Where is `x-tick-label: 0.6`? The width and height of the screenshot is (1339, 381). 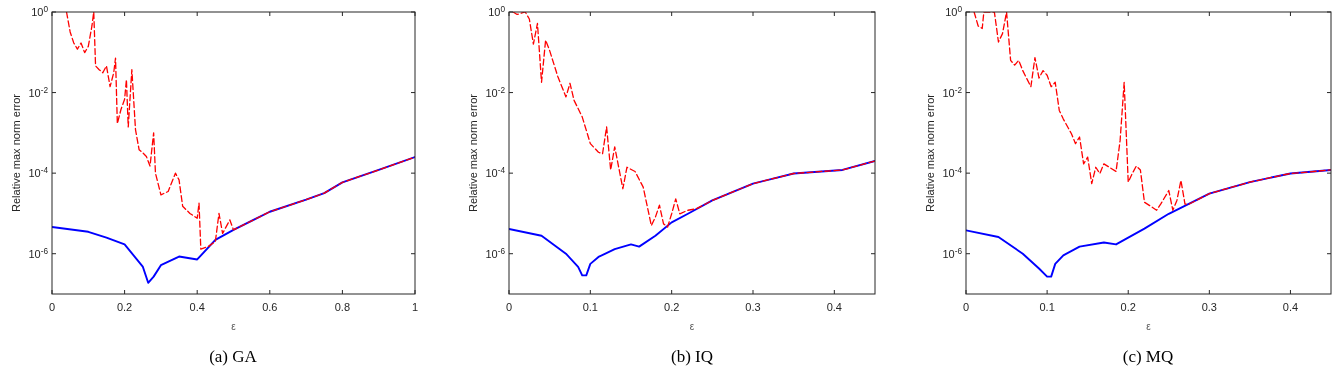
x-tick-label: 0.6 is located at coordinates (270, 307).